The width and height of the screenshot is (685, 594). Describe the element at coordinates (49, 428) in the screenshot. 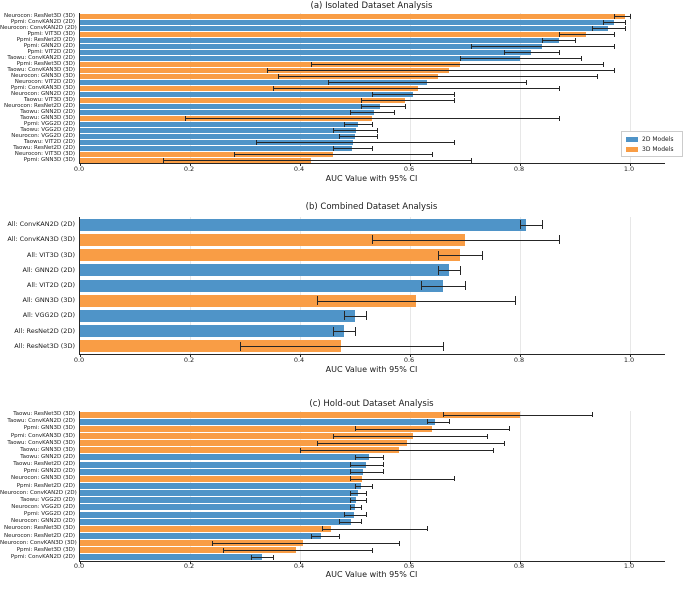

I see `y-tick-label: Ppmi: GNN3D (3D)` at that location.